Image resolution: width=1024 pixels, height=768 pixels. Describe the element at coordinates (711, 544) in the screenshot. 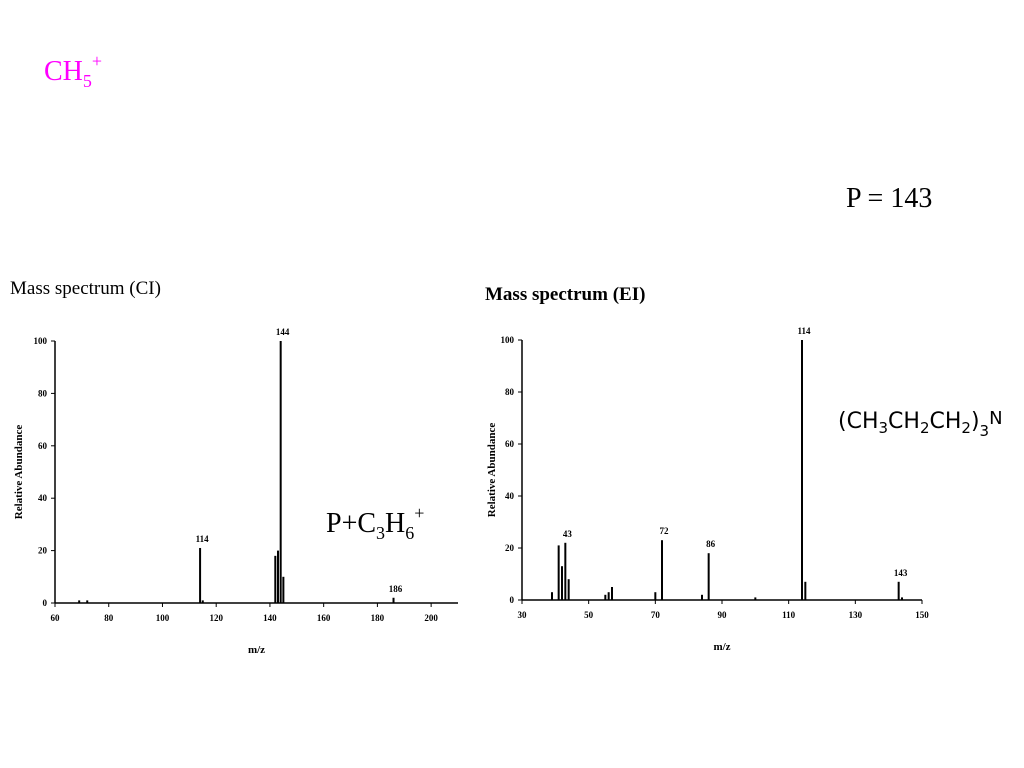

I see `peak-label: 86` at that location.